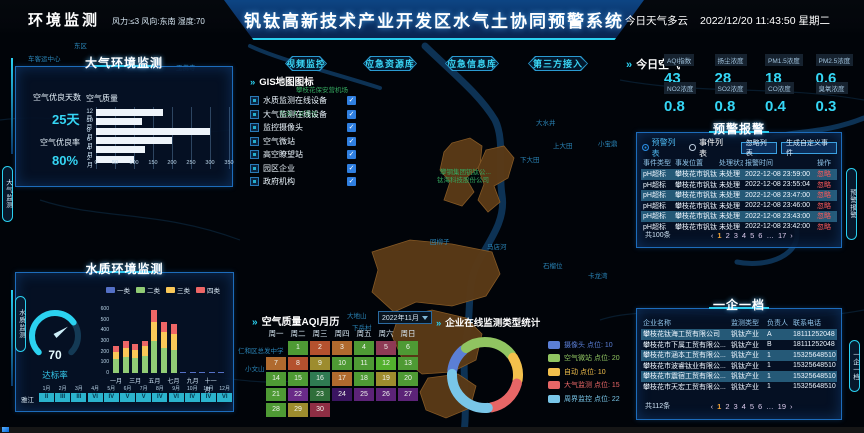 Image resolution: width=864 pixels, height=433 pixels. What do you see at coordinates (298, 363) in the screenshot?
I see `calendar-day: 8` at bounding box center [298, 363].